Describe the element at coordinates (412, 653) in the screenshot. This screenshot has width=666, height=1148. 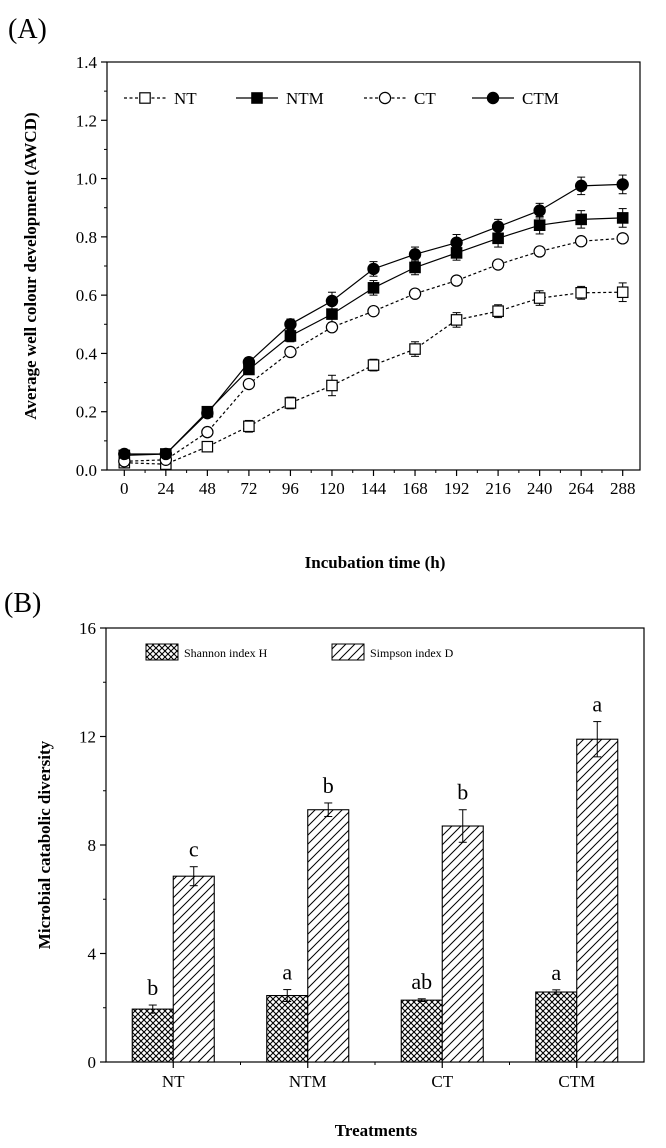
I see `legend-simpson-index-d-label: Simpson index D` at that location.